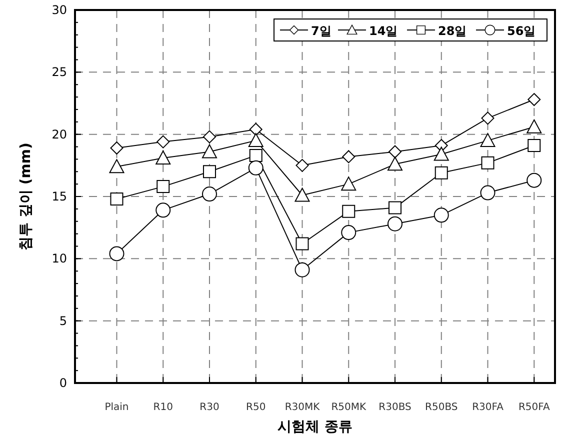  I want to click on x-tick-label: R30MK, so click(302, 407).